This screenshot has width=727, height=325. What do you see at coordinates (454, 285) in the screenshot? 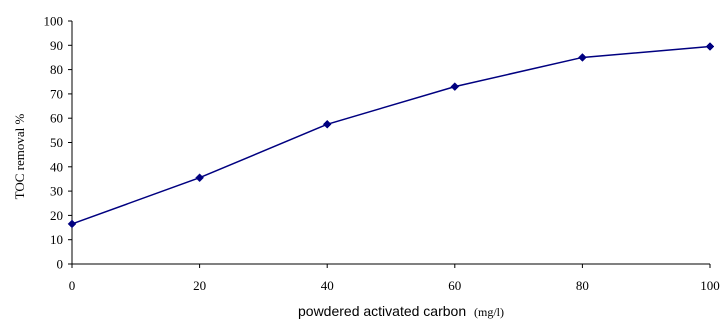
I see `x-tick-label: 60` at bounding box center [454, 285].